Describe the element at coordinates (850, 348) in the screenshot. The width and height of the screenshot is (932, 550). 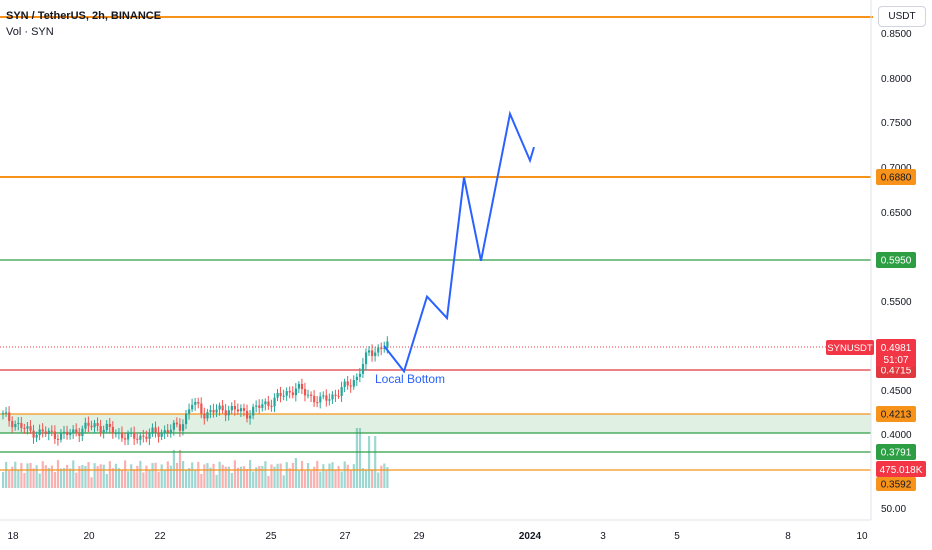
I see `symbol-badge-text: SYNUSDT` at that location.